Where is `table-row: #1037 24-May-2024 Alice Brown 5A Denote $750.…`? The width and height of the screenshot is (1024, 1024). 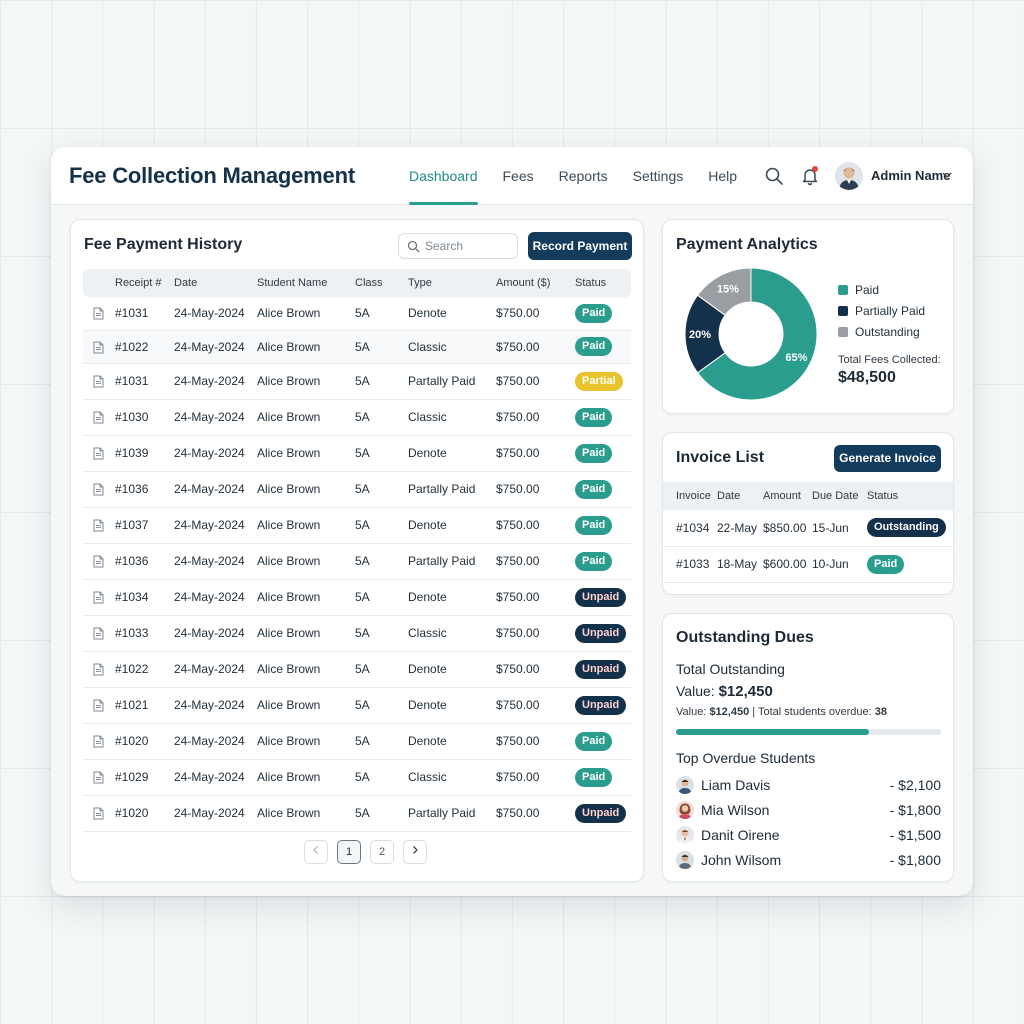 table-row: #1037 24-May-2024 Alice Brown 5A Denote $750.… is located at coordinates (357, 525).